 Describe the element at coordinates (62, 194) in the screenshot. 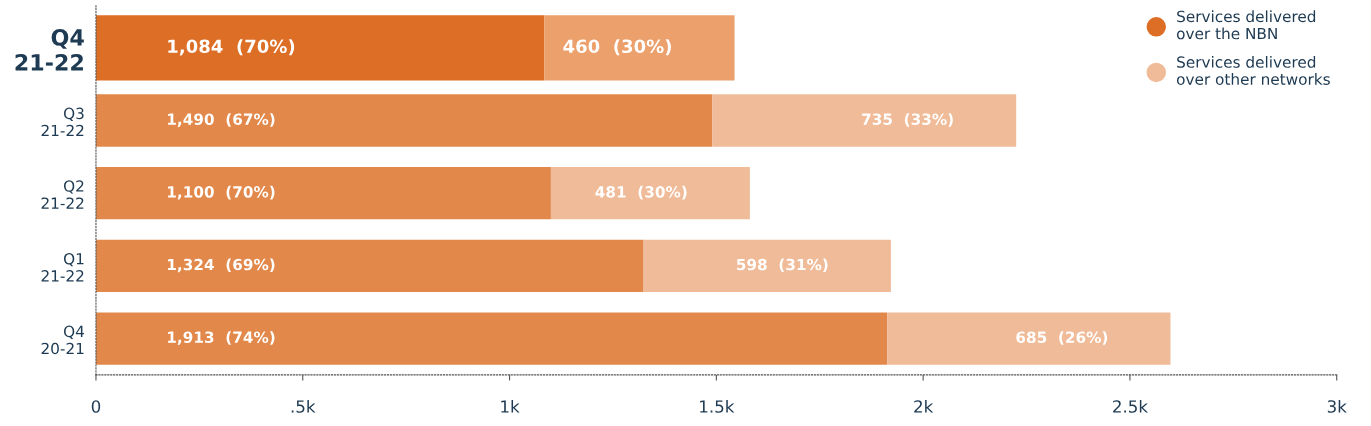

I see `y-tick-label: Q2 21-22` at that location.